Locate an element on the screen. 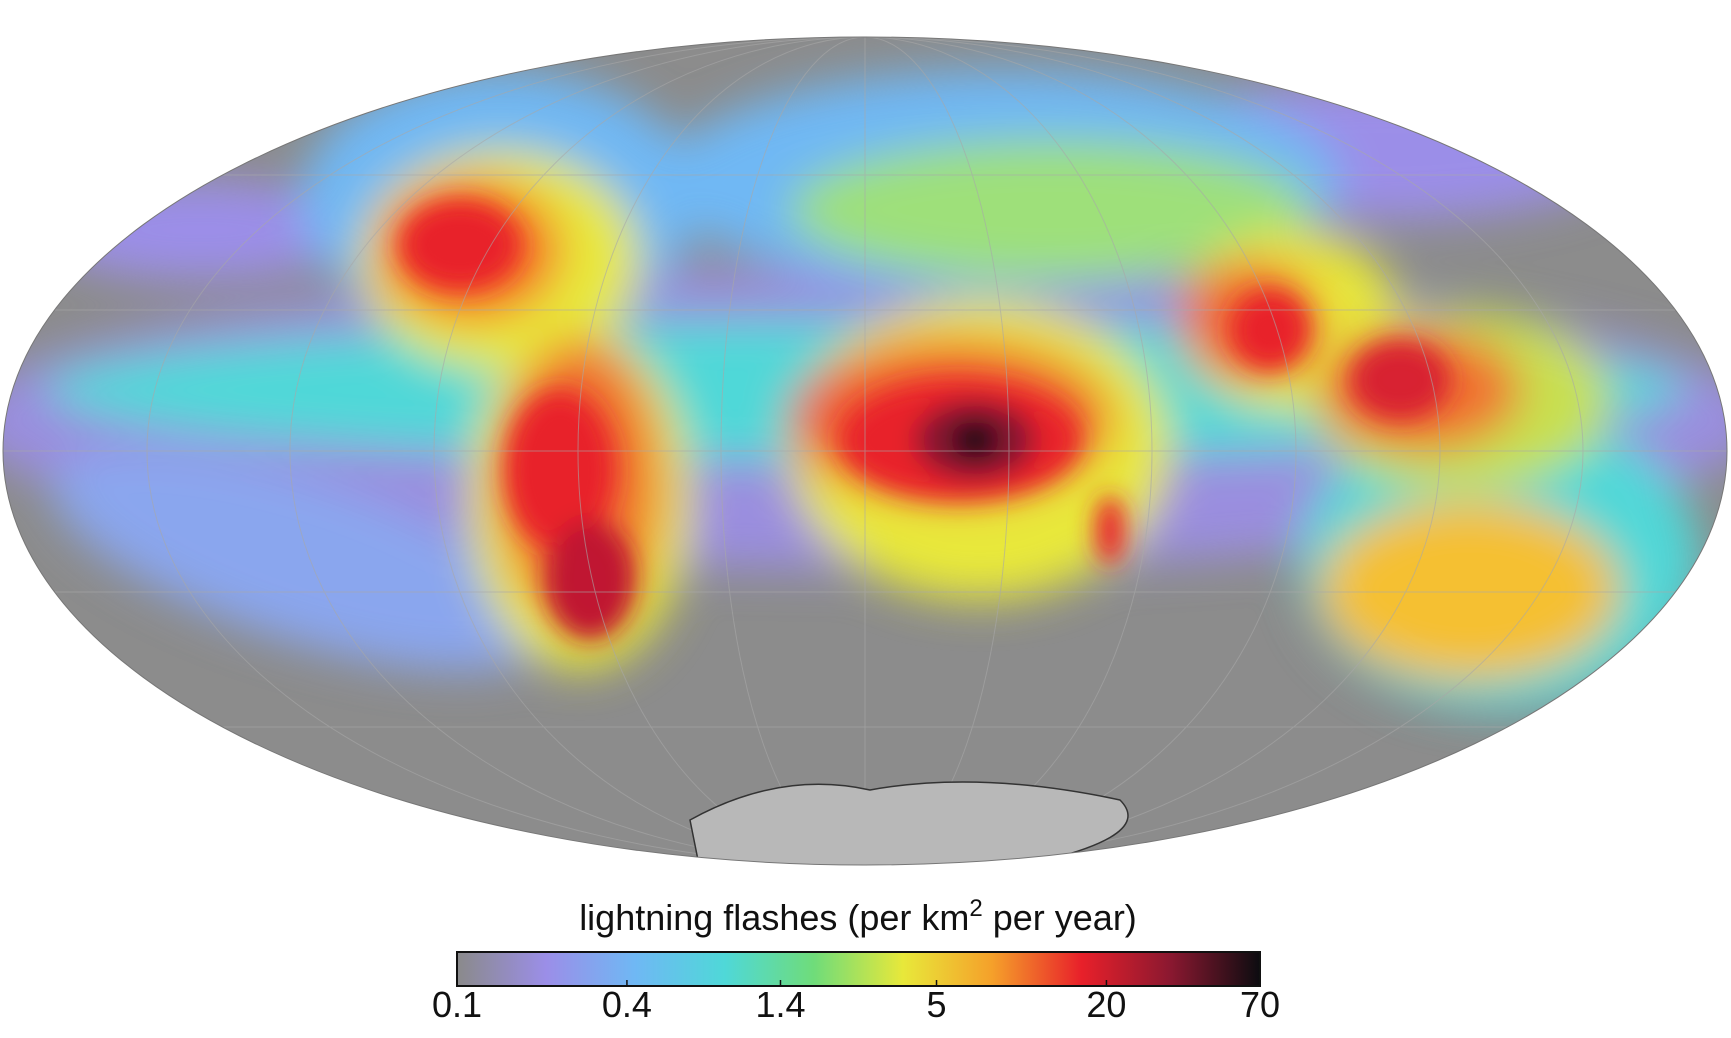 This screenshot has height=1038, width=1731. colorbar-title: lightning flashes (per km2 per year) is located at coordinates (858, 916).